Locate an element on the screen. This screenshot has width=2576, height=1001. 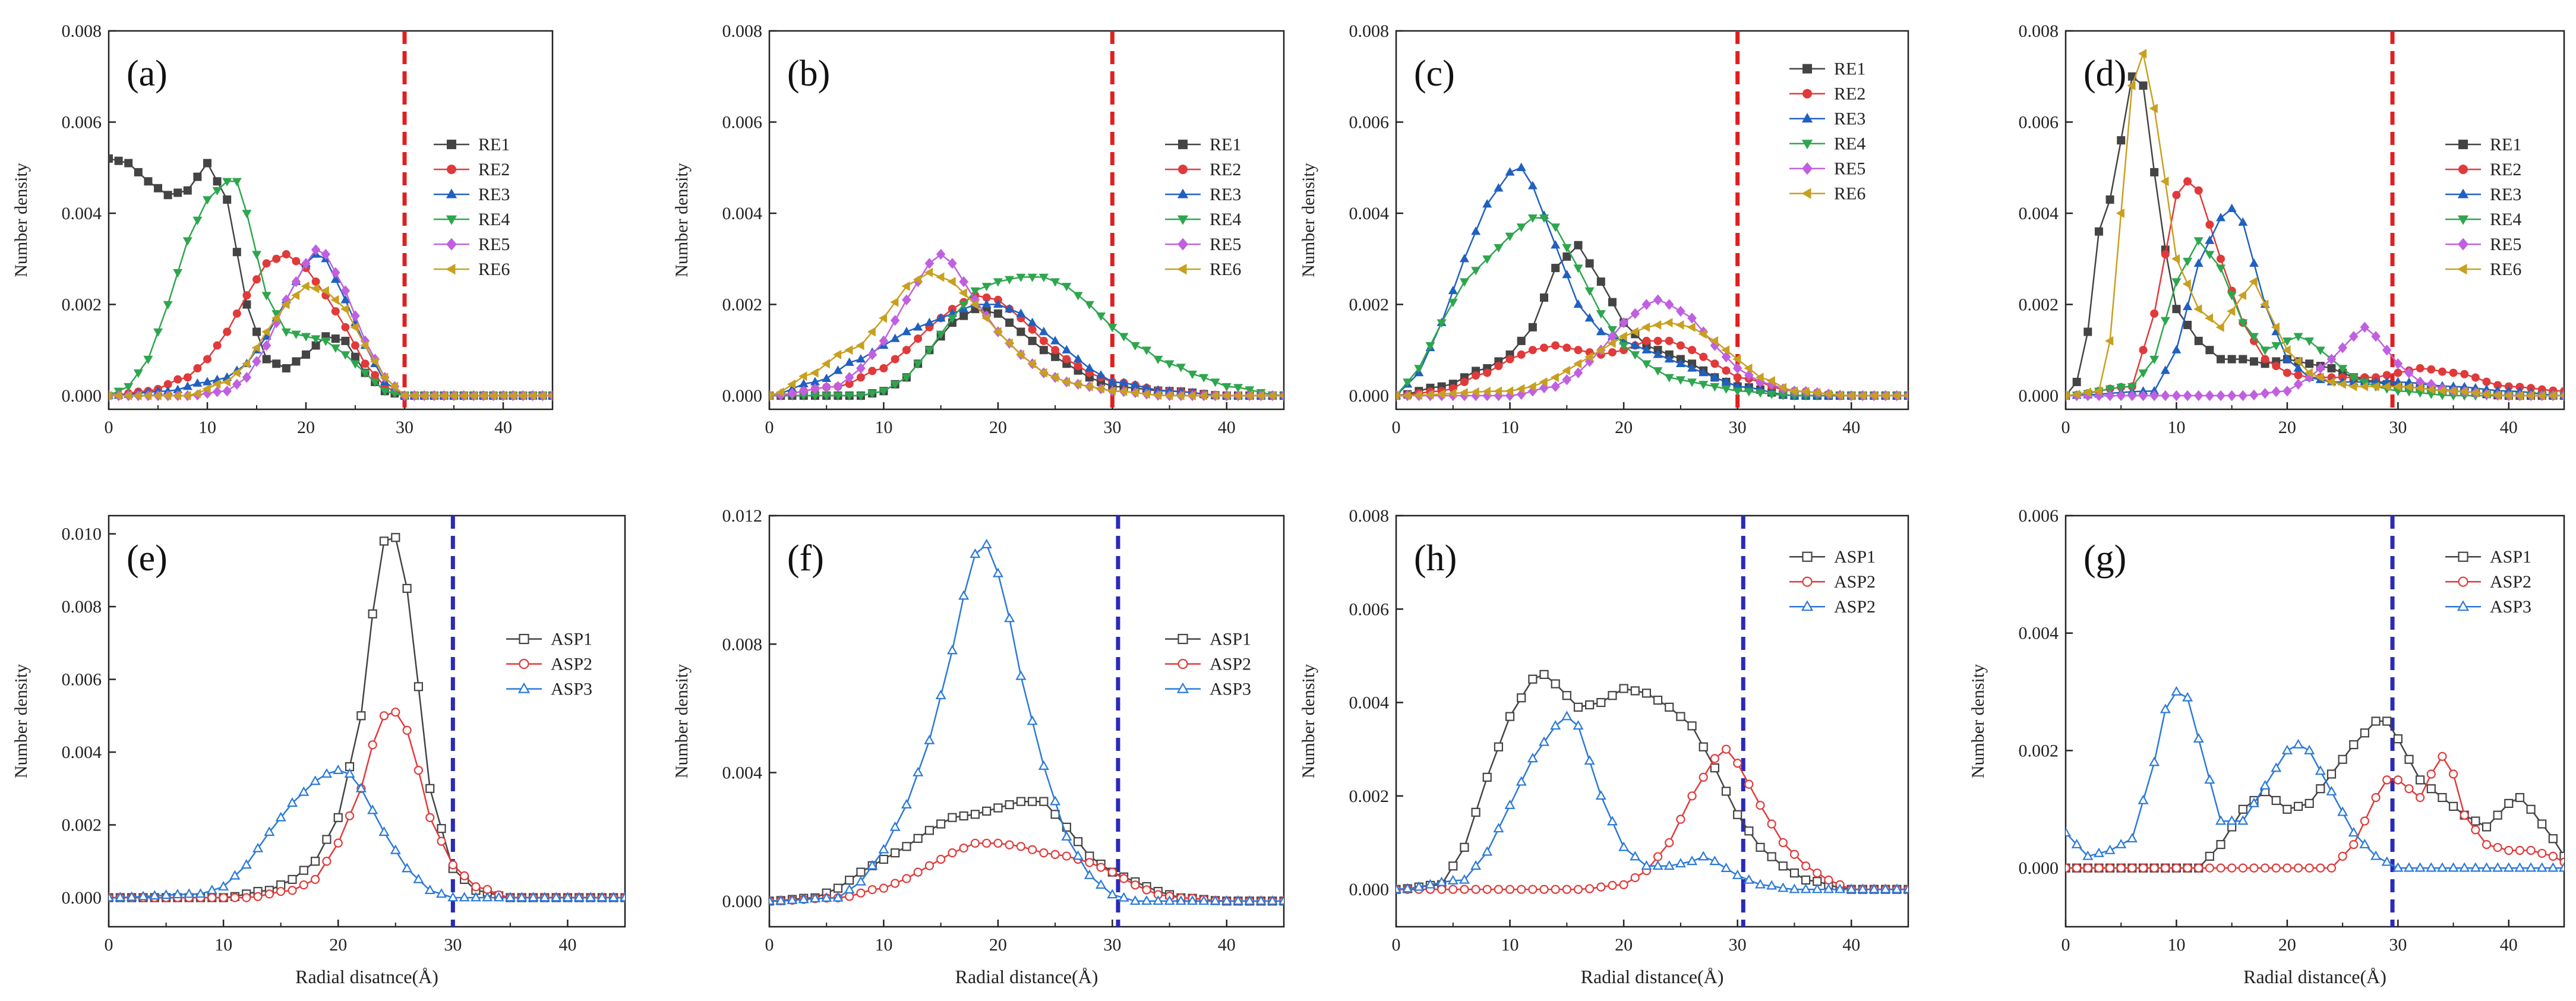
y-tick-label: 0.008 is located at coordinates (742, 644).